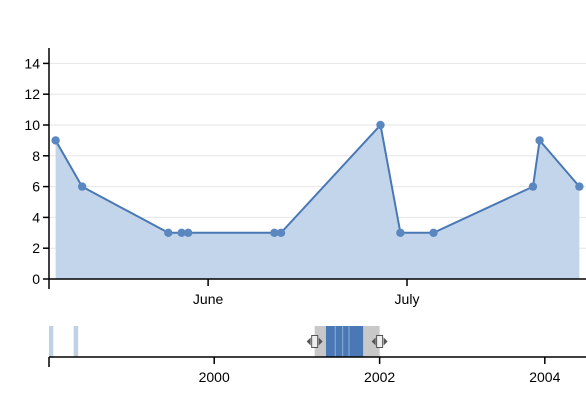 The height and width of the screenshot is (401, 586). What do you see at coordinates (317, 370) in the screenshot?
I see `context-x-axis: 2000 2002 2004` at bounding box center [317, 370].